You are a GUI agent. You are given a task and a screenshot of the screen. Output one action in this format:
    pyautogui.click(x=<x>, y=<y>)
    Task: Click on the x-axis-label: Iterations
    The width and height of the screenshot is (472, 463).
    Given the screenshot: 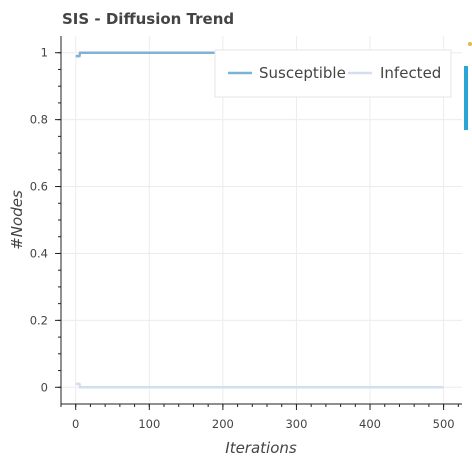 What is the action you would take?
    pyautogui.click(x=261, y=448)
    